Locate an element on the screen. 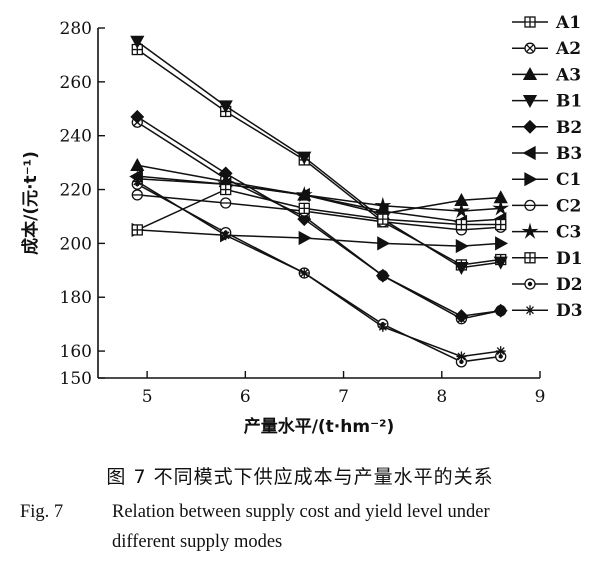 This screenshot has height=566, width=600. chart-legend: A1 A2 A3 B1 B2 B3 C1 C2 C3 D1 D2 D3 is located at coordinates (547, 167).